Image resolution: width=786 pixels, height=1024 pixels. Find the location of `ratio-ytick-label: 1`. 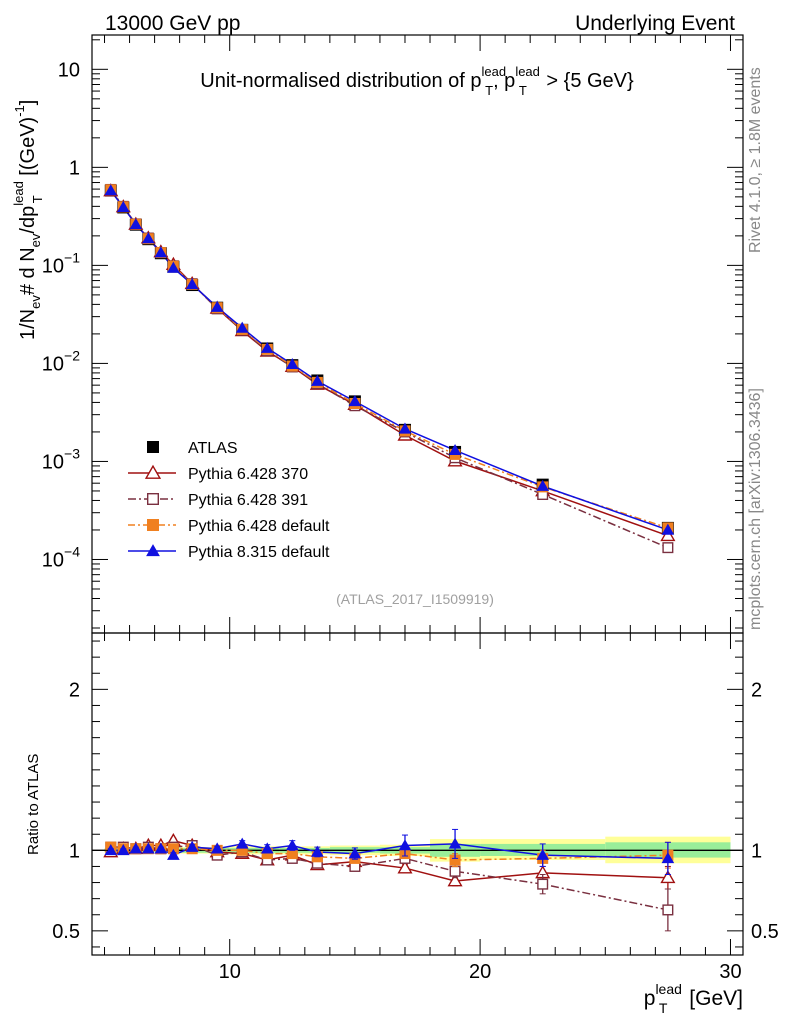

ratio-ytick-label: 1 is located at coordinates (74, 851).